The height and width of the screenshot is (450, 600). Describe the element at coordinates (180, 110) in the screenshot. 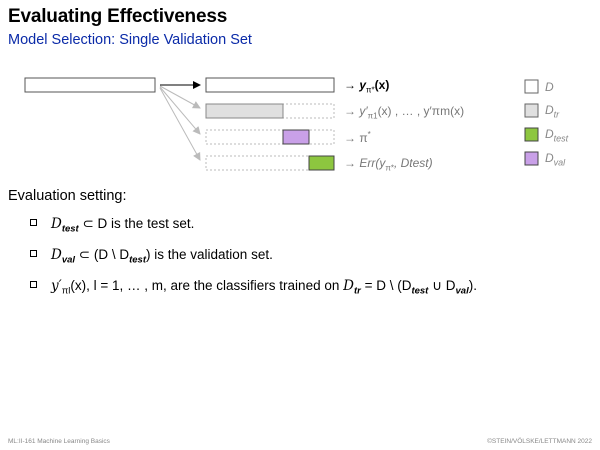

I see `arrow-row3` at that location.